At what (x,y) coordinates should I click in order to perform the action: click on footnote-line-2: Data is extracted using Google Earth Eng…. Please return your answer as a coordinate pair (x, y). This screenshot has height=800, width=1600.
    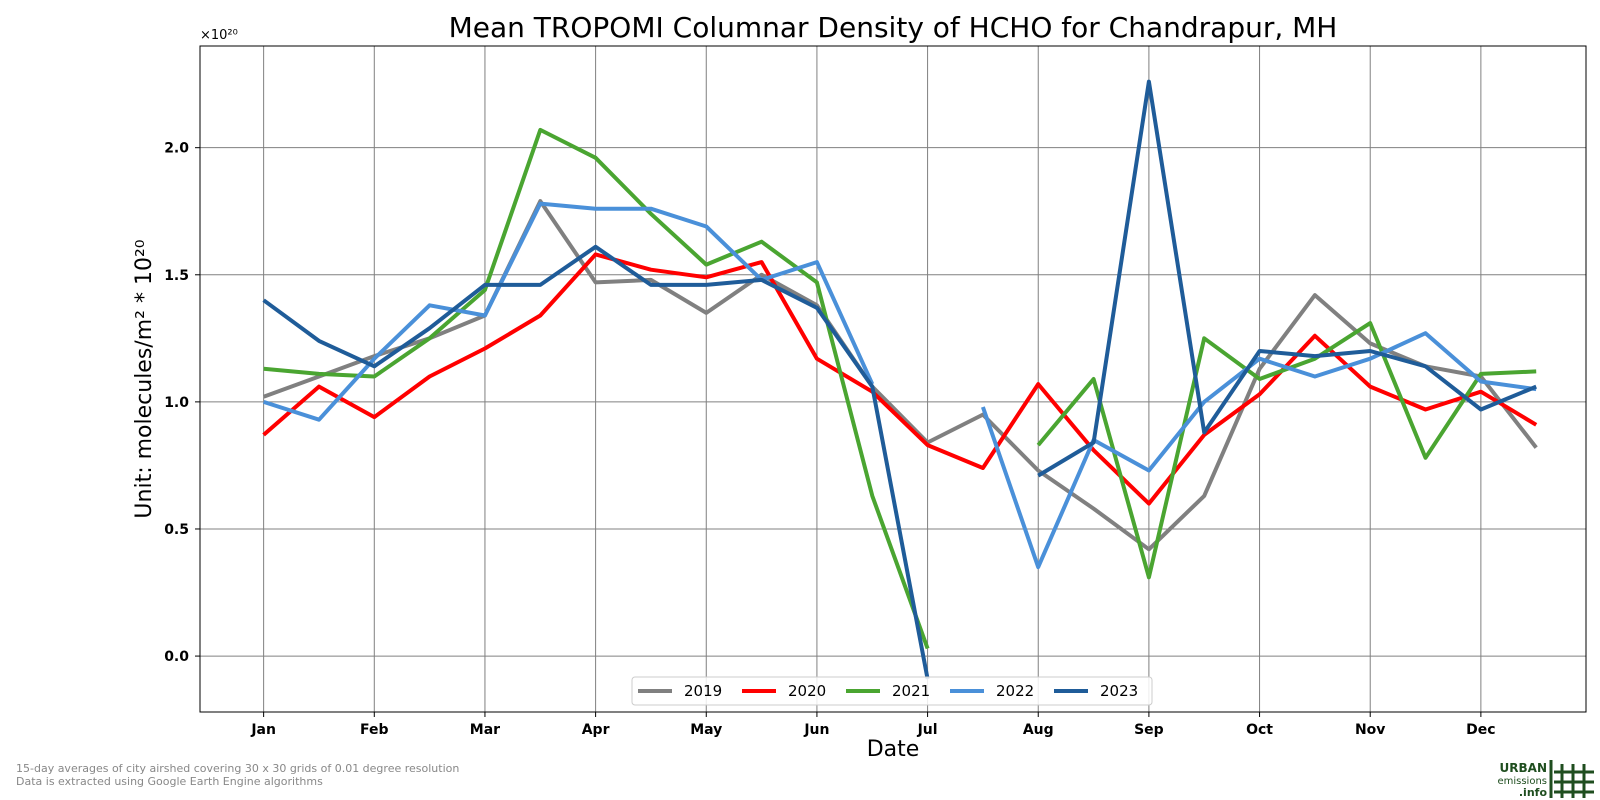
    Looking at the image, I should click on (169, 781).